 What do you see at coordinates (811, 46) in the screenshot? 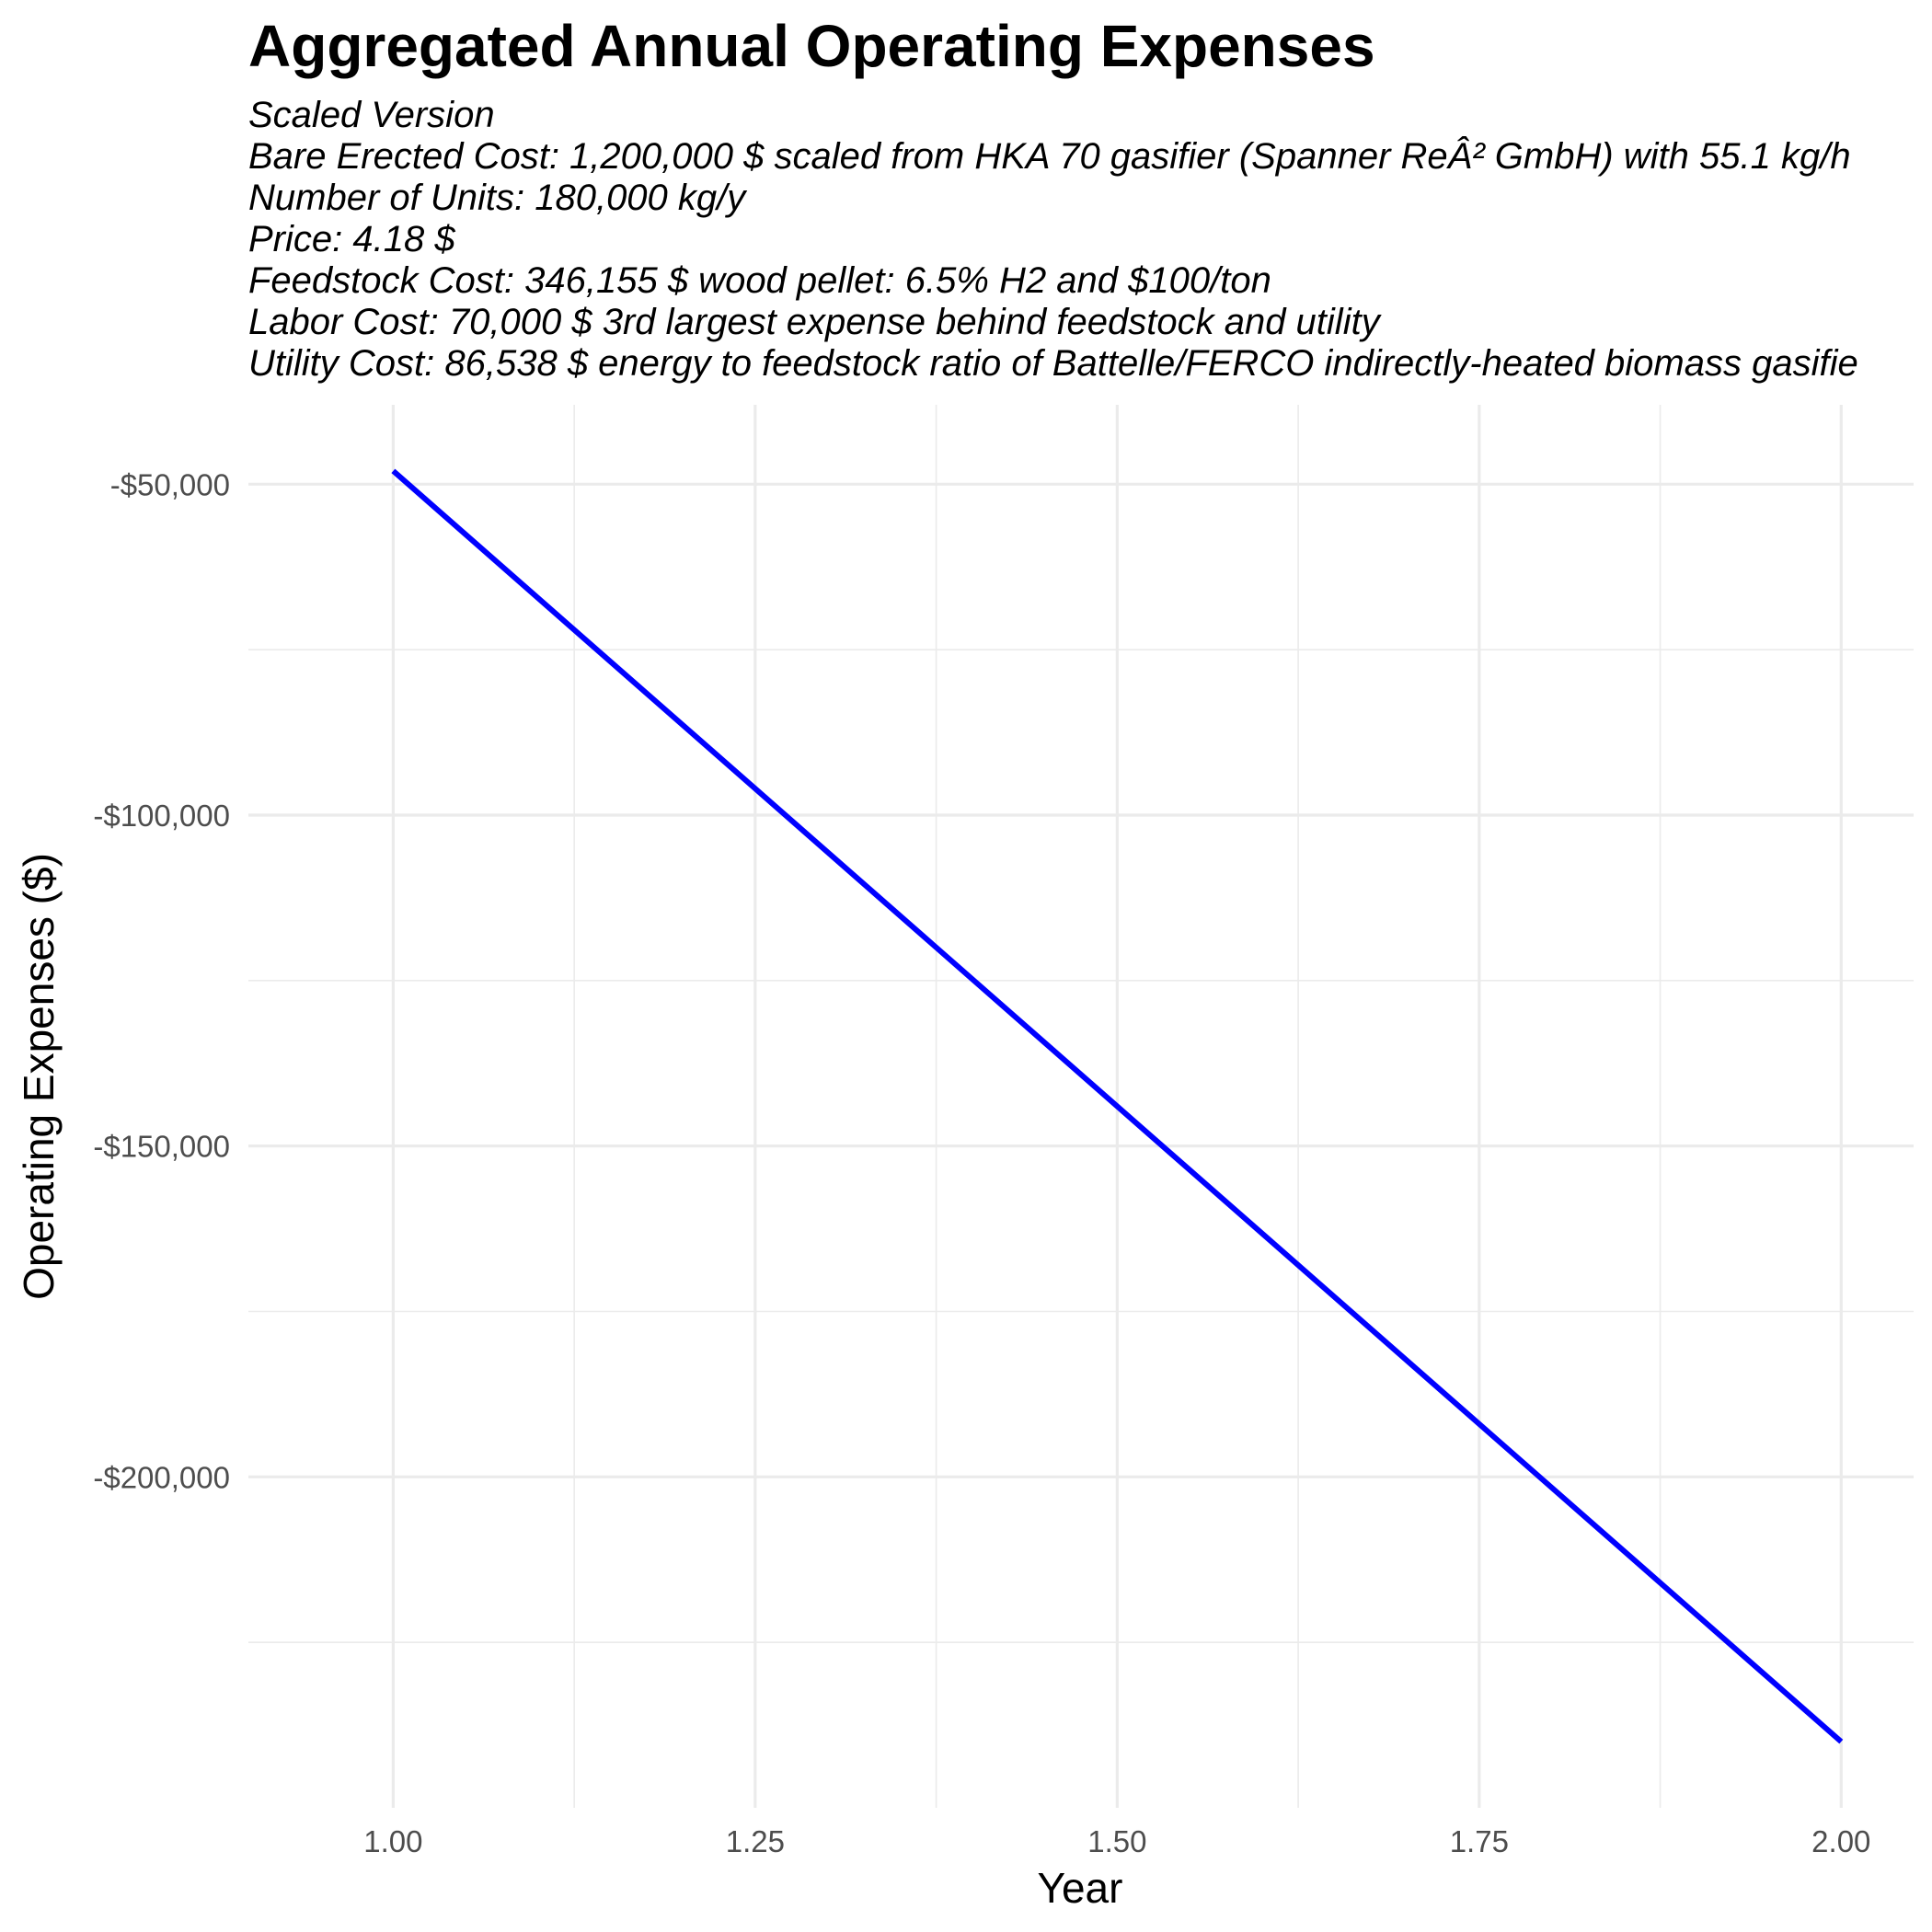
I see `chart-title: Aggregated Annual Operating Expenses` at bounding box center [811, 46].